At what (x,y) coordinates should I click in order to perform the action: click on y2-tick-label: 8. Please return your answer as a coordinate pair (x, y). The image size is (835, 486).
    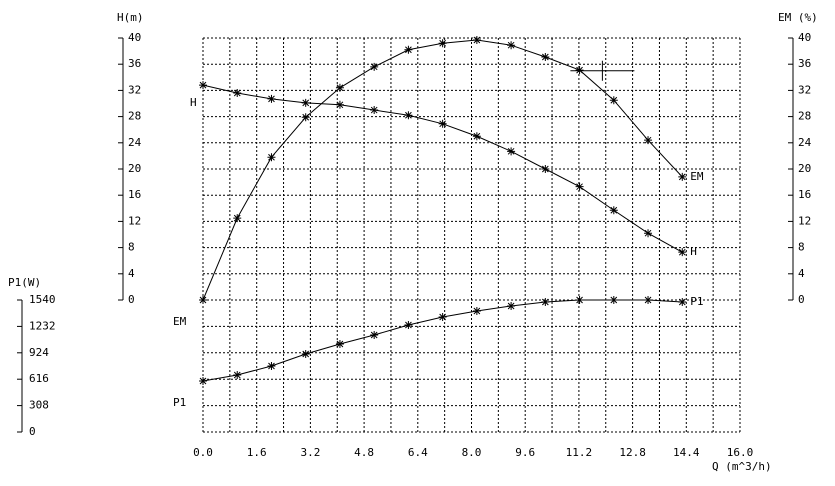
    Looking at the image, I should click on (801, 247).